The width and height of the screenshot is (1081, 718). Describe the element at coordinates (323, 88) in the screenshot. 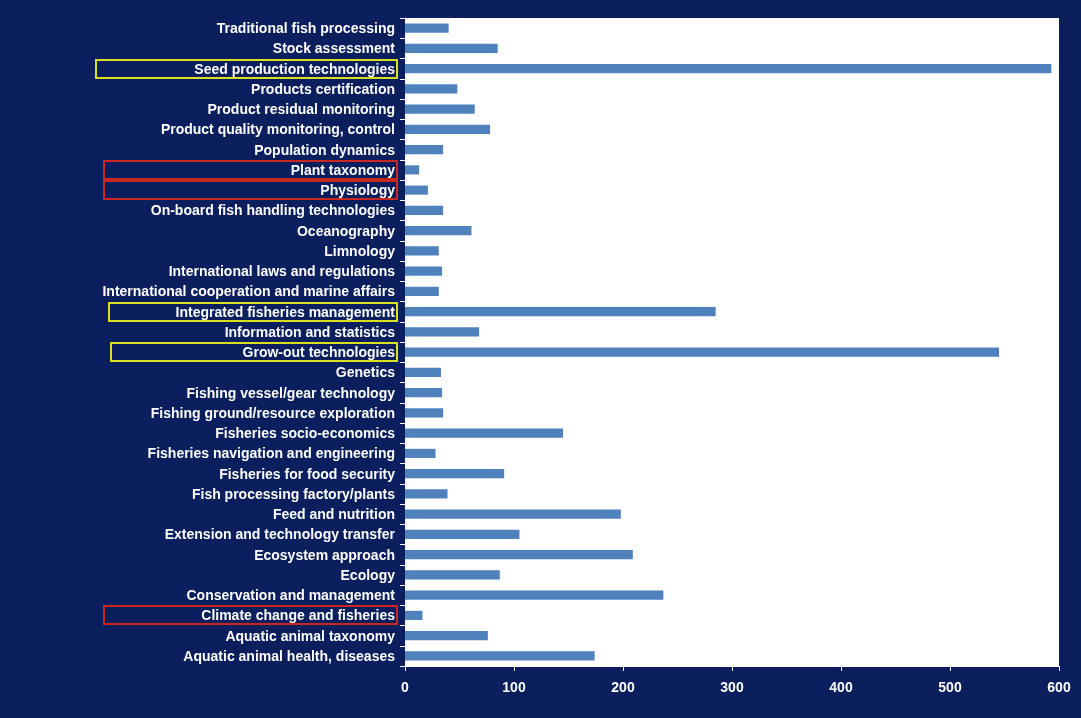

I see `y-tick-label: Products certification` at that location.